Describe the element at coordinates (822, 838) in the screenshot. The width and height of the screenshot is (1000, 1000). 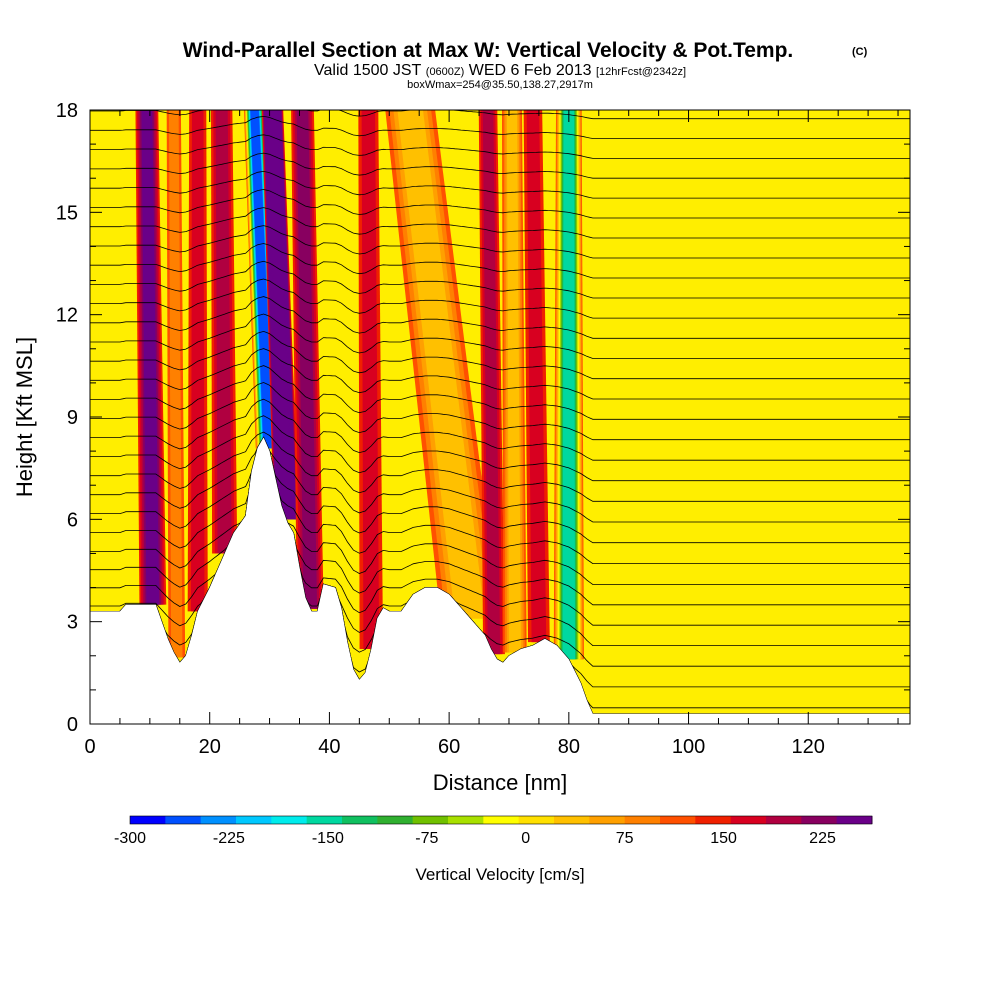
I see `colorbar-tick-label: 225` at that location.